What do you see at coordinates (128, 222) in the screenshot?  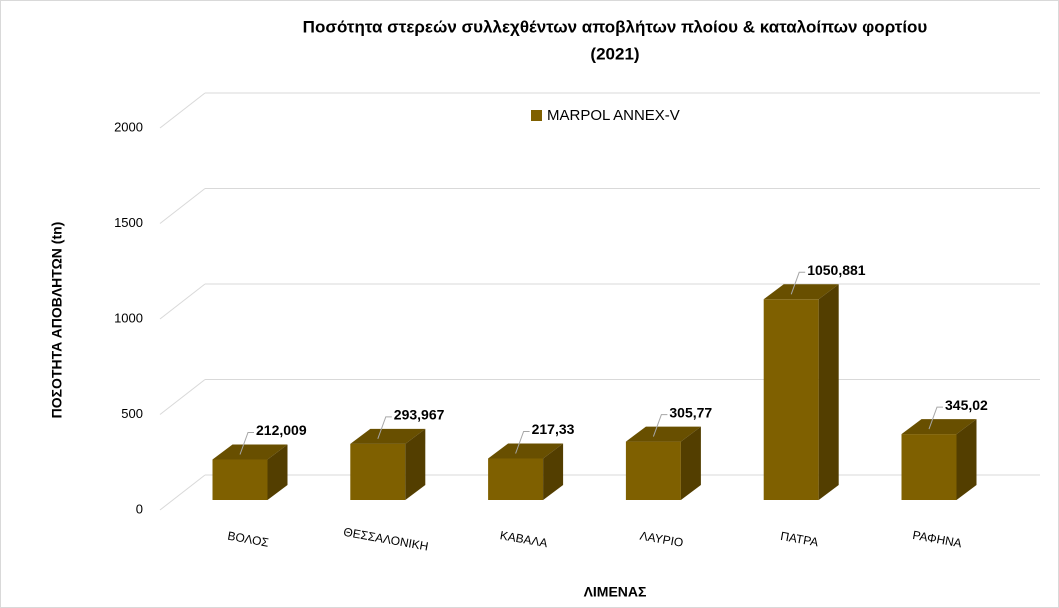 I see `y-tick-label: 1500` at bounding box center [128, 222].